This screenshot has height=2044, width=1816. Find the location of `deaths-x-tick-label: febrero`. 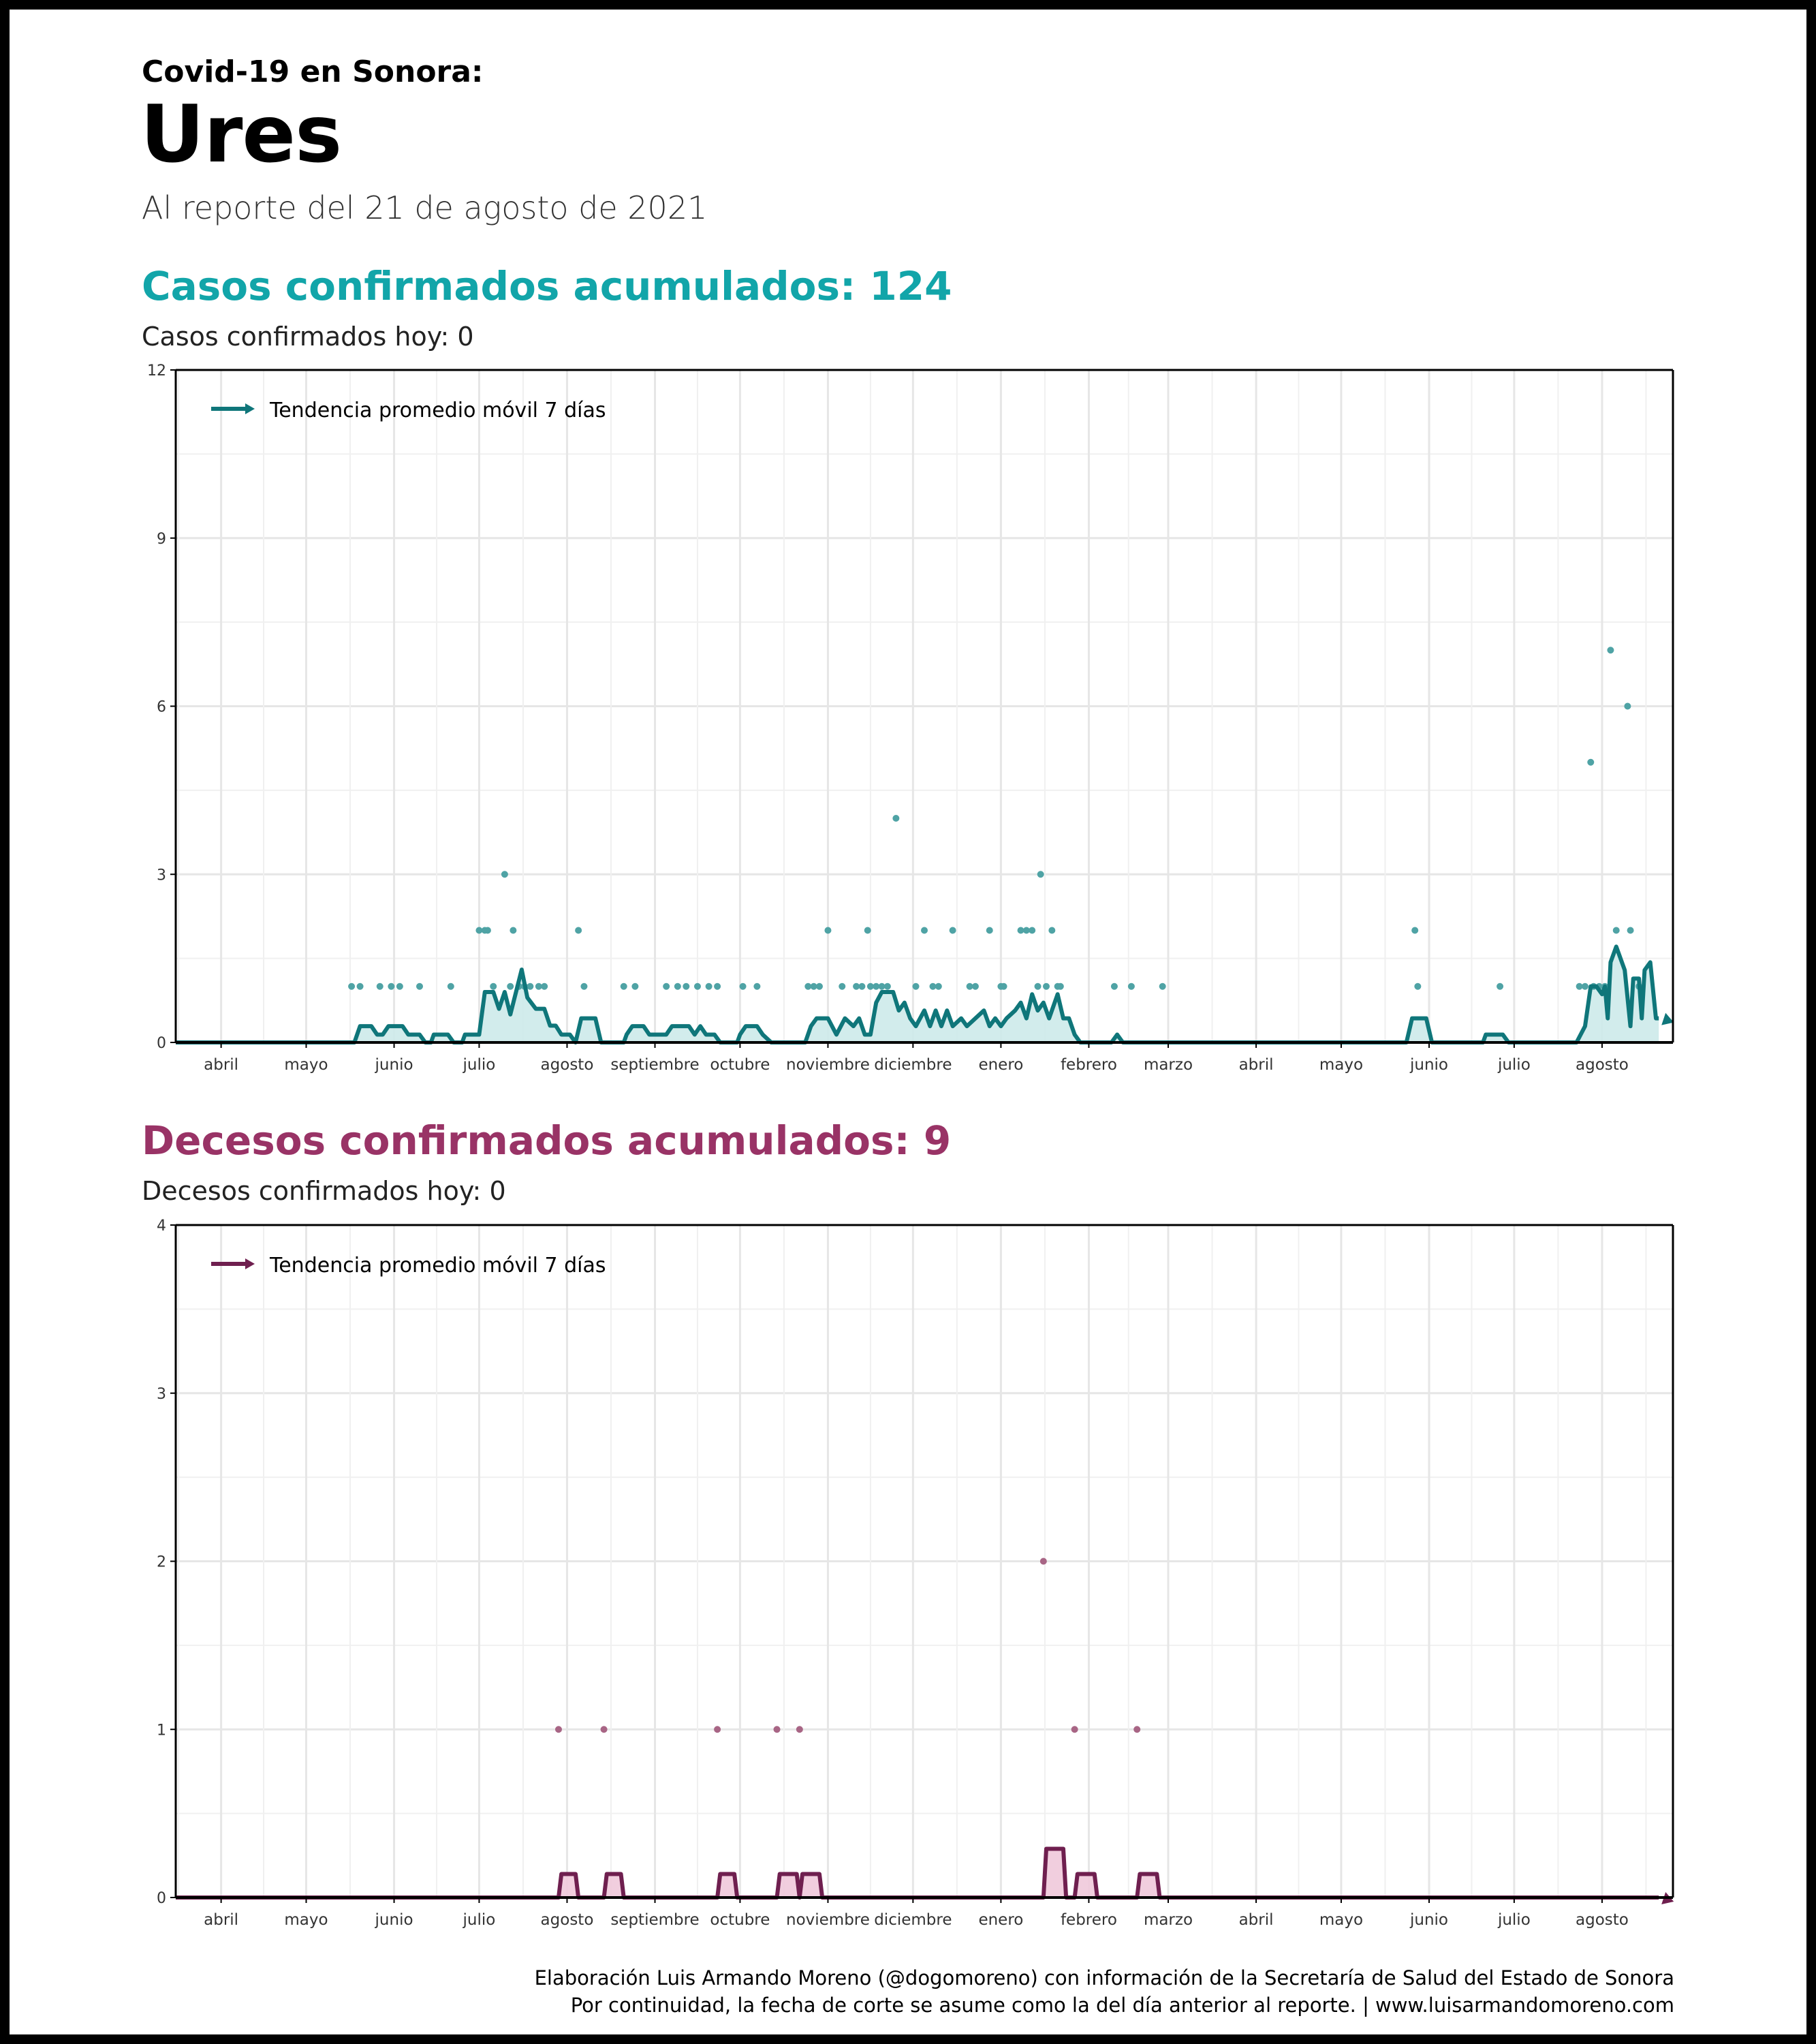

deaths-x-tick-label: febrero is located at coordinates (1089, 1920).